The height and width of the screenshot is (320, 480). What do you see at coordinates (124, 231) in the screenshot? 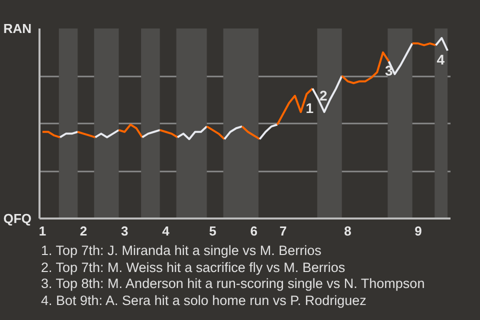
I see `x-tick-label: 3` at bounding box center [124, 231].